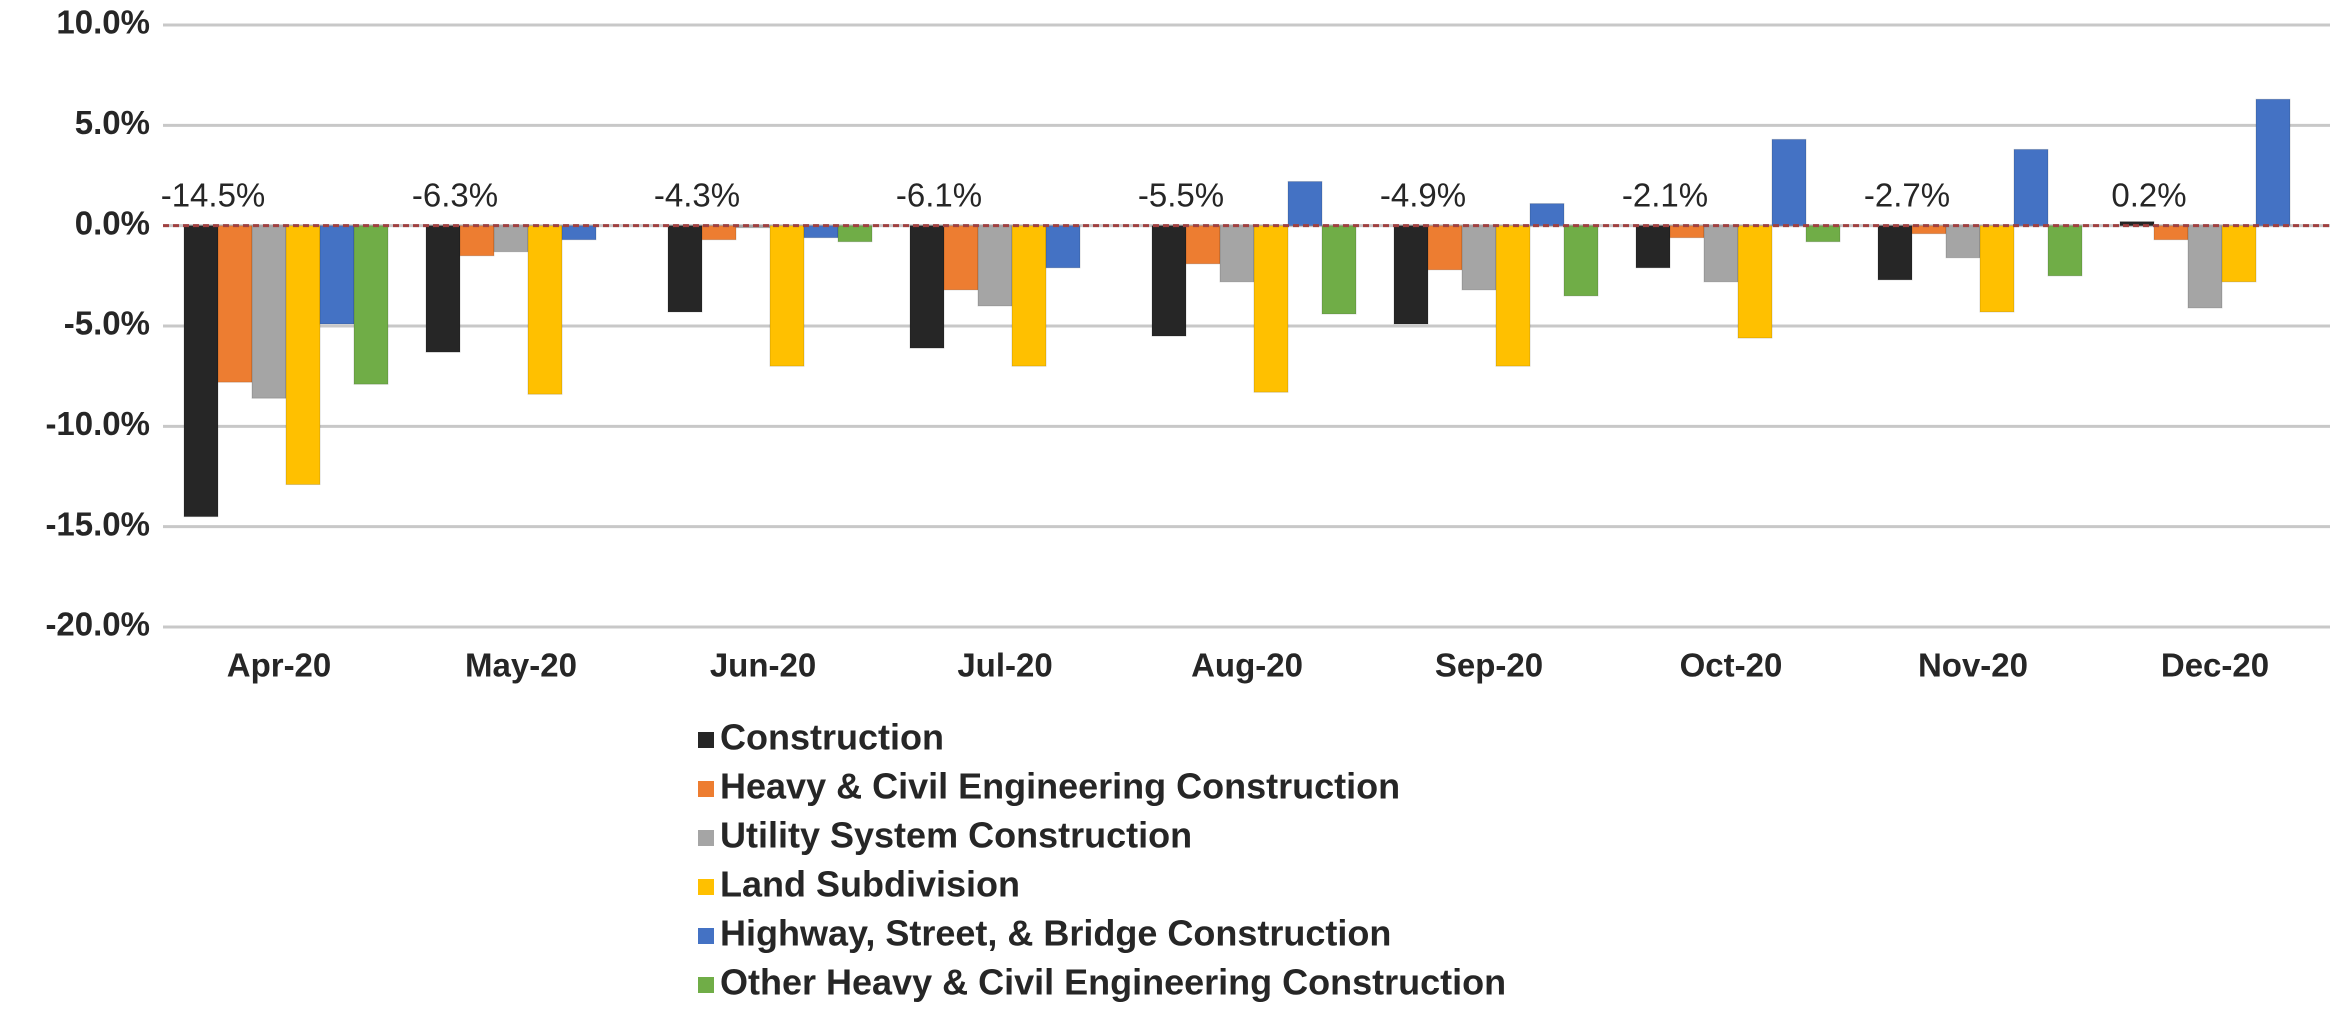 The image size is (2330, 1009). Describe the element at coordinates (97, 423) in the screenshot. I see `y-tick-label: -10.0%` at that location.